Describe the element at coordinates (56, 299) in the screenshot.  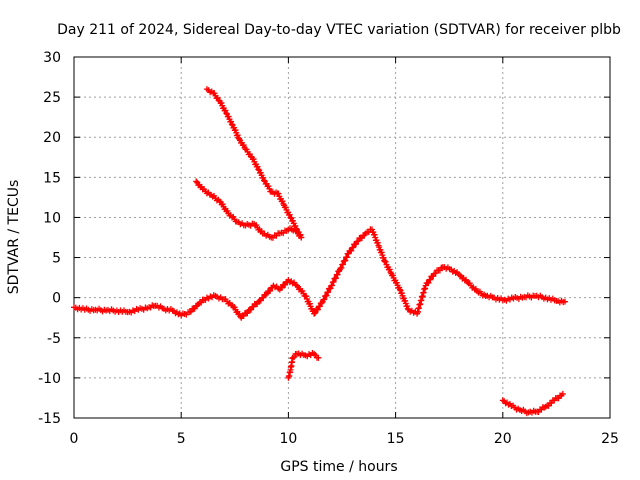
I see `y-tick-label: 0` at that location.